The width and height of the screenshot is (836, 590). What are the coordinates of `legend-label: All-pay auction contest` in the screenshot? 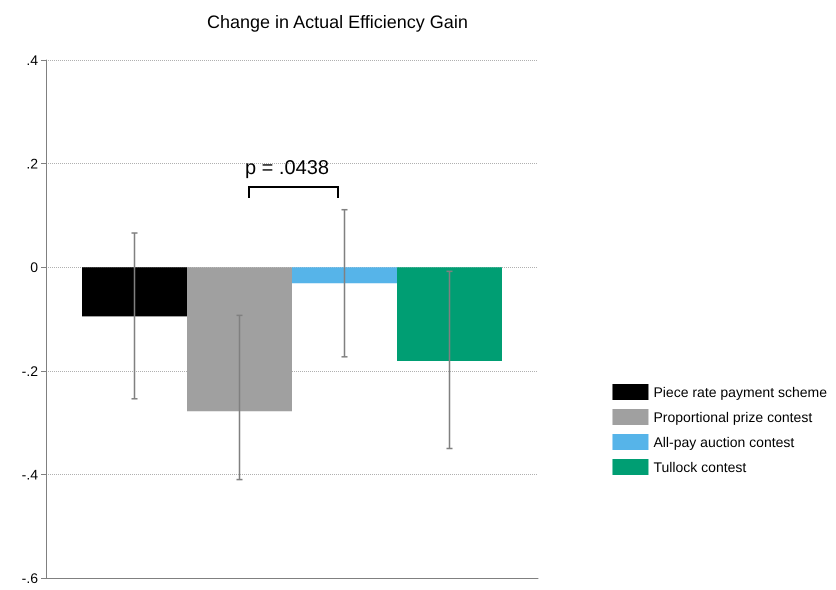 It's located at (723, 442).